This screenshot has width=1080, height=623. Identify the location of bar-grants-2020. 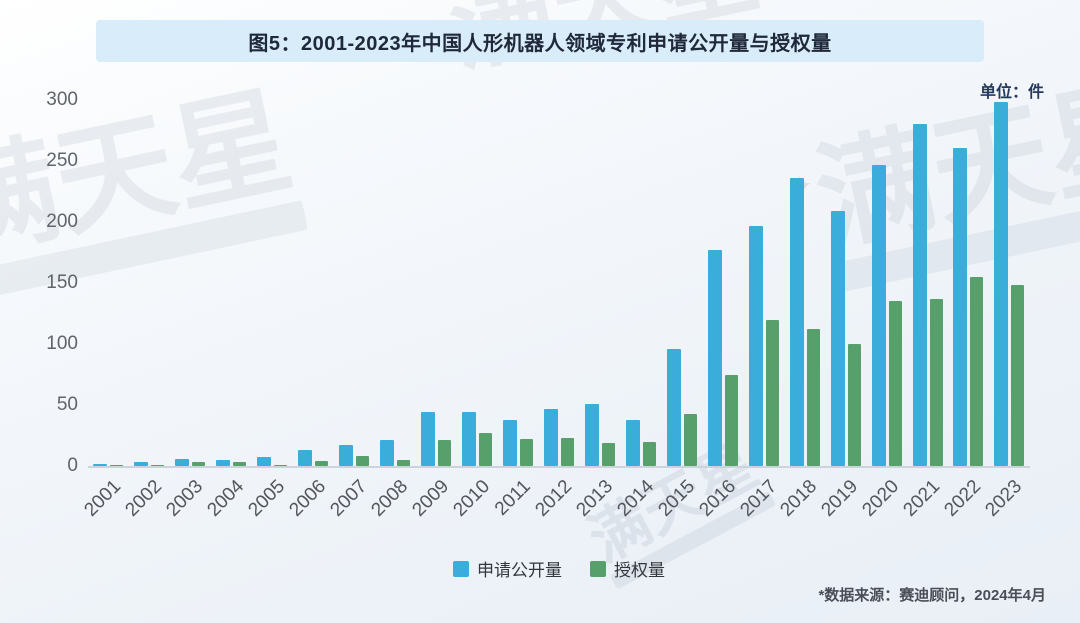
(895, 383).